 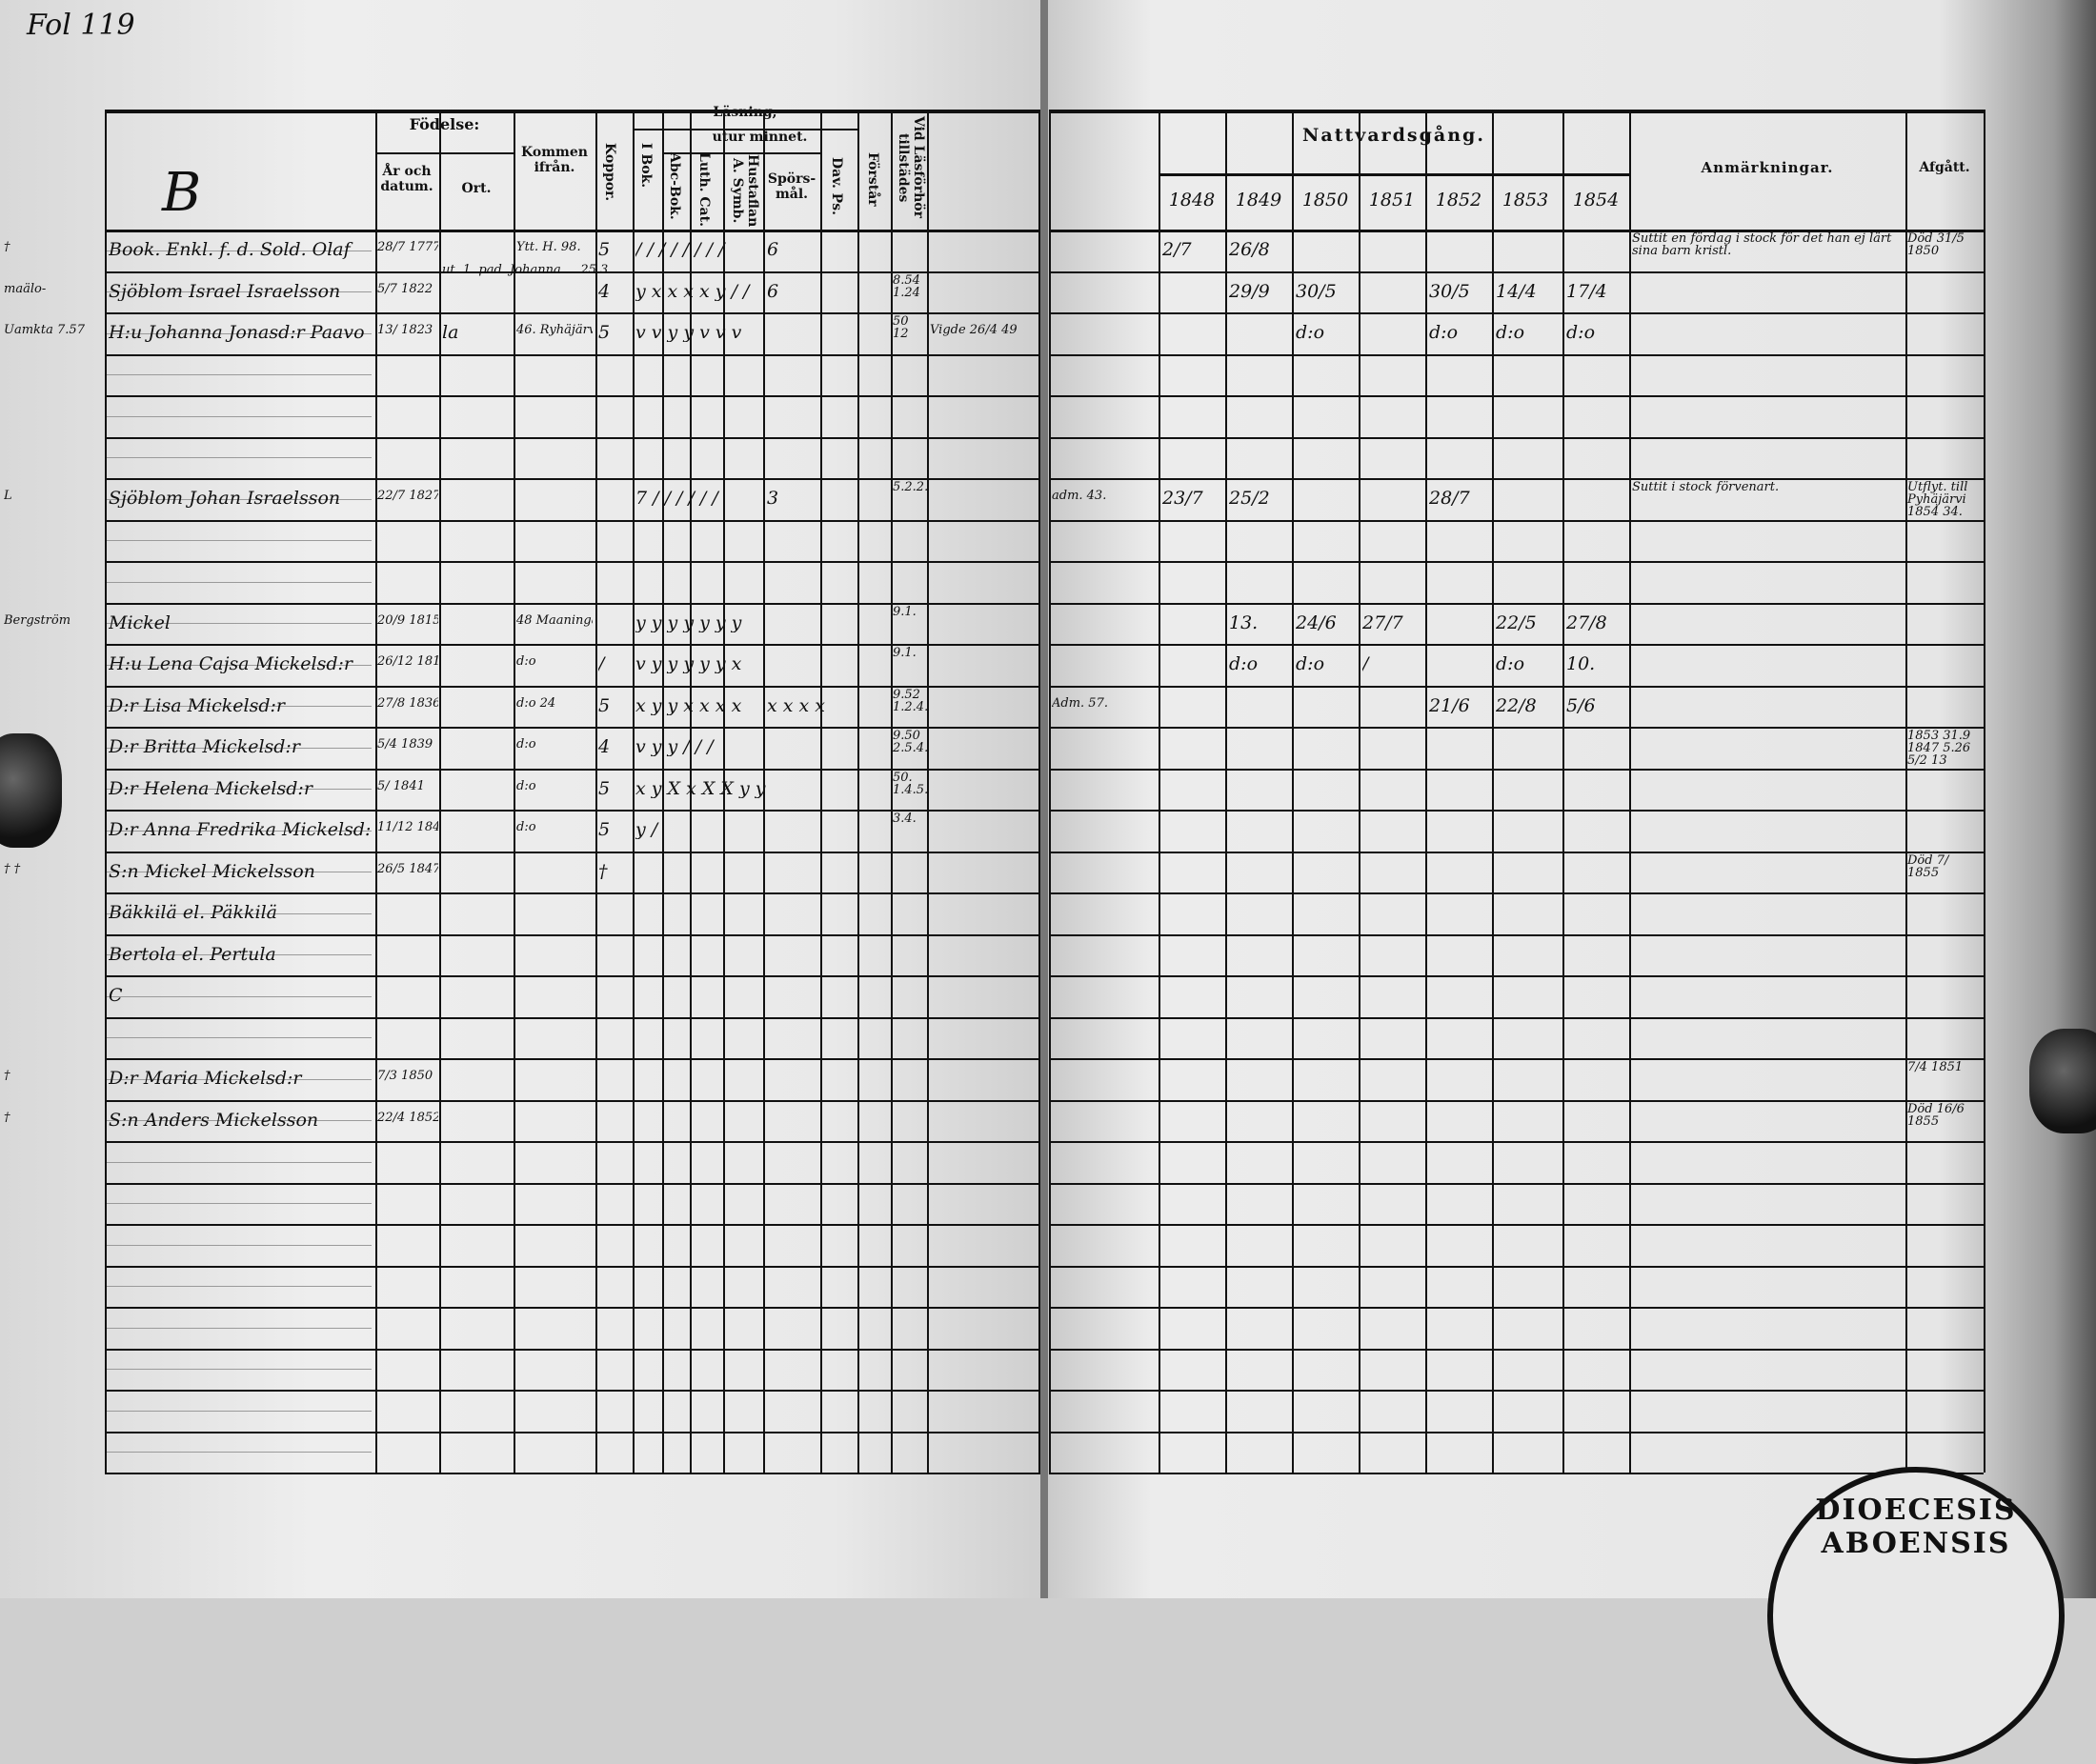 I want to click on row-2-y1853: d:o, so click(x=1510, y=333).